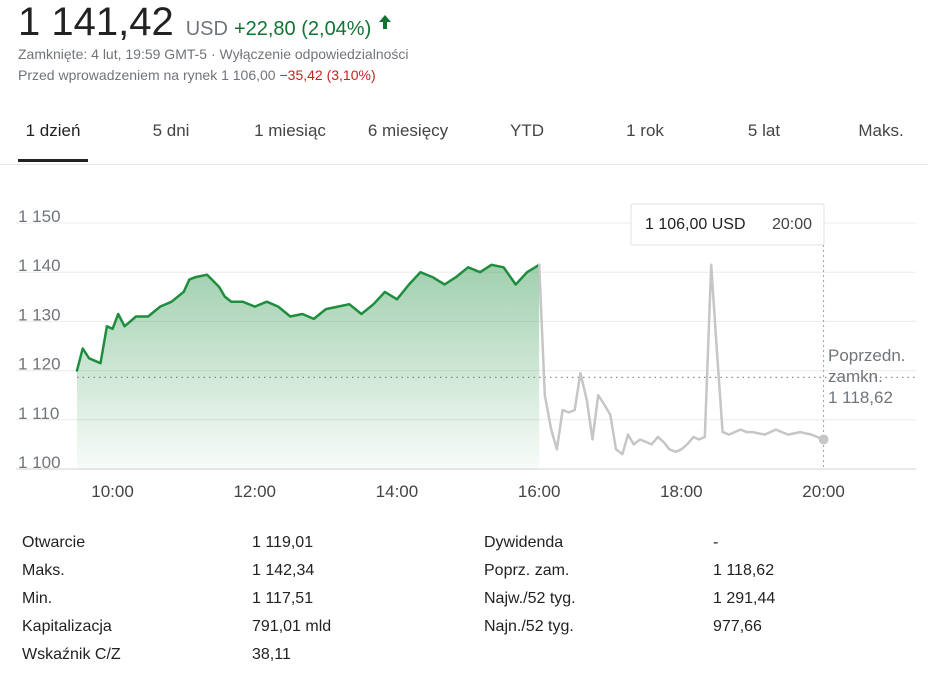 This screenshot has height=673, width=928. I want to click on stat-label-dividend: Dywidenda, so click(524, 542).